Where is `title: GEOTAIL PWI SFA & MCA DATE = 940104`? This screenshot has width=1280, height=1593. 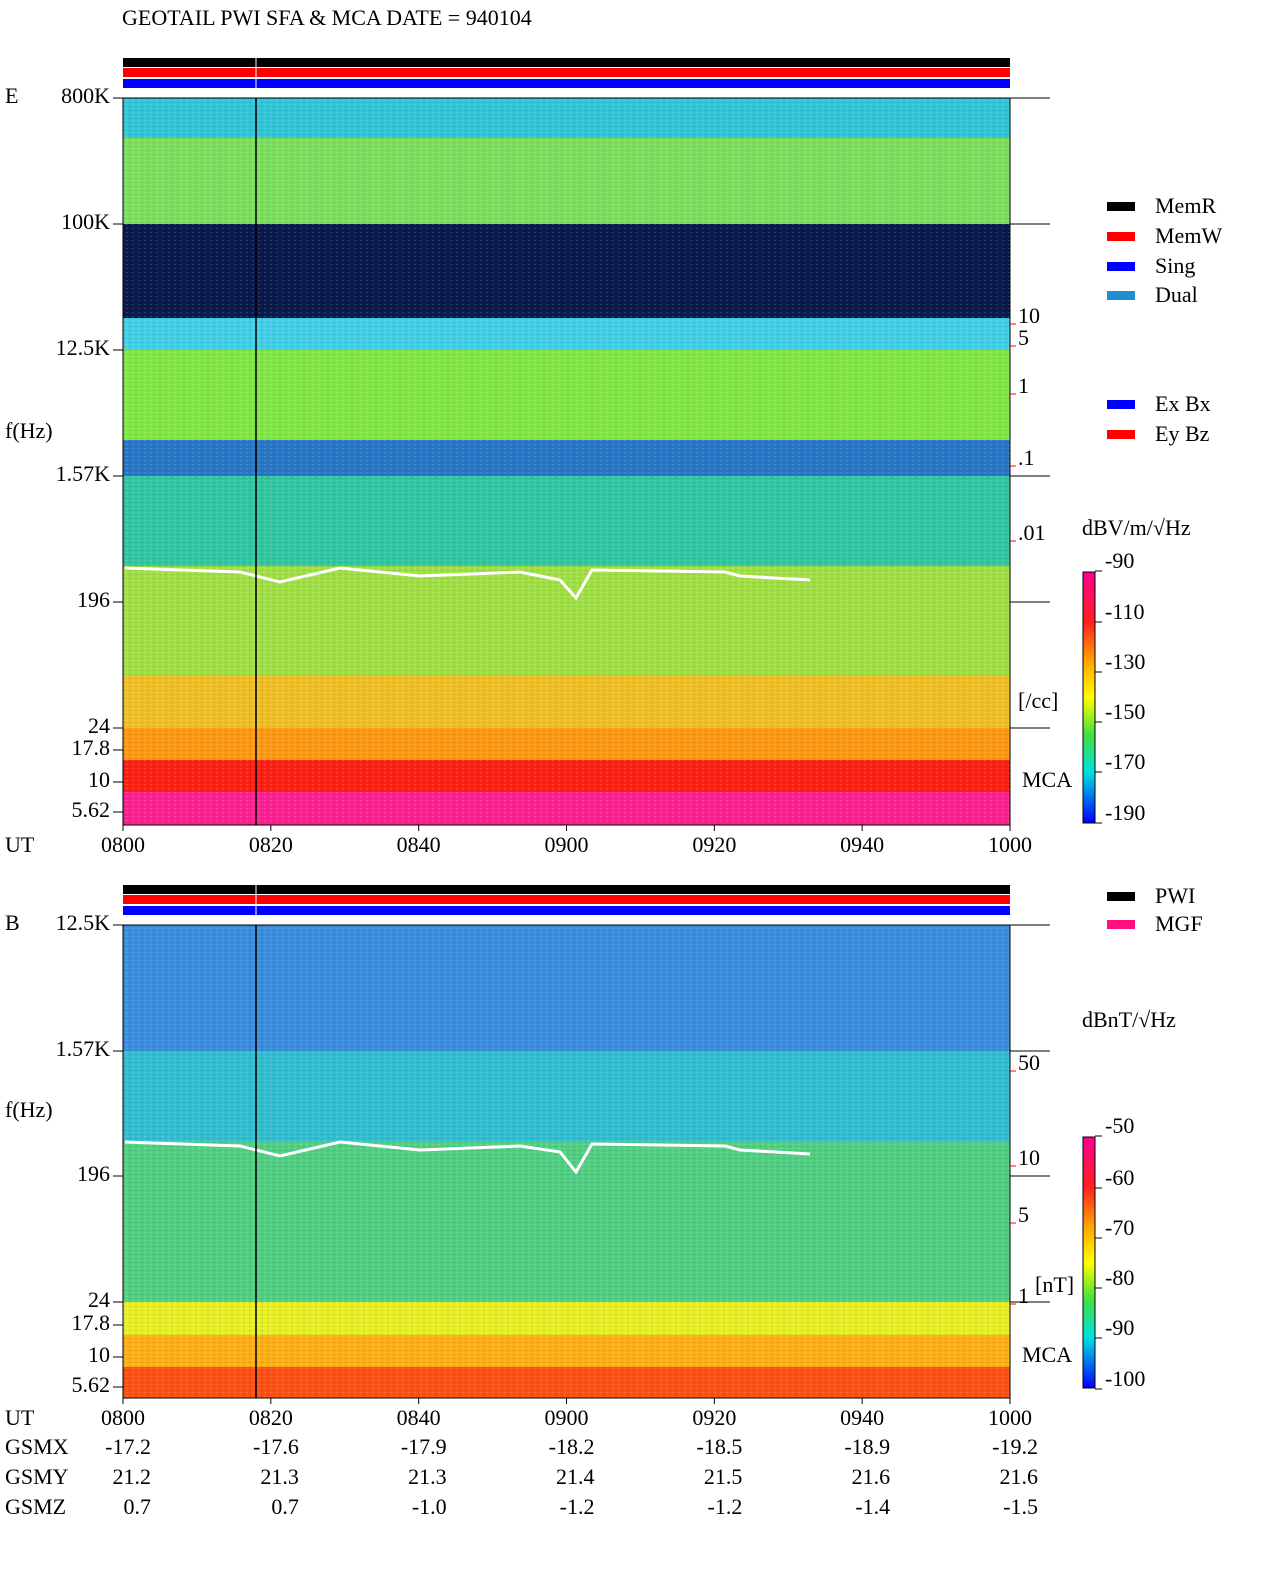
title: GEOTAIL PWI SFA & MCA DATE = 940104 is located at coordinates (327, 17).